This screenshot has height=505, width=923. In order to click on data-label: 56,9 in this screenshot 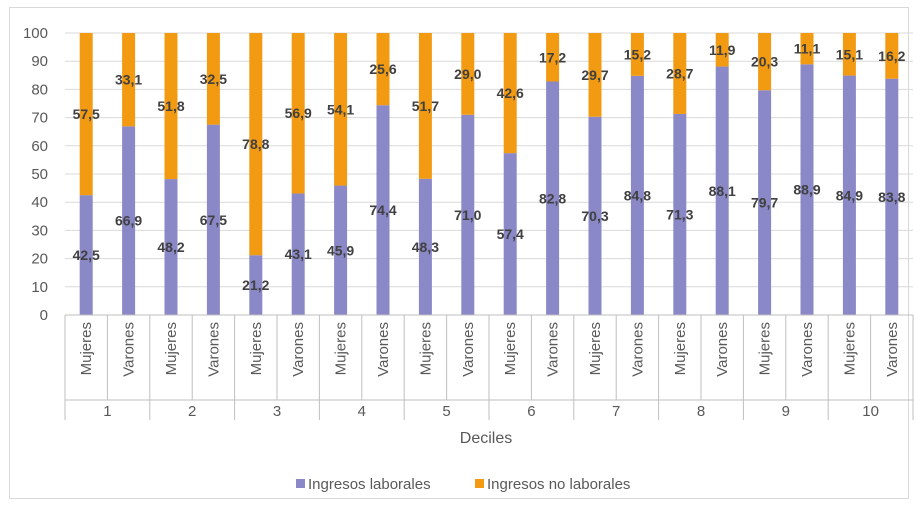, I will do `click(298, 113)`.